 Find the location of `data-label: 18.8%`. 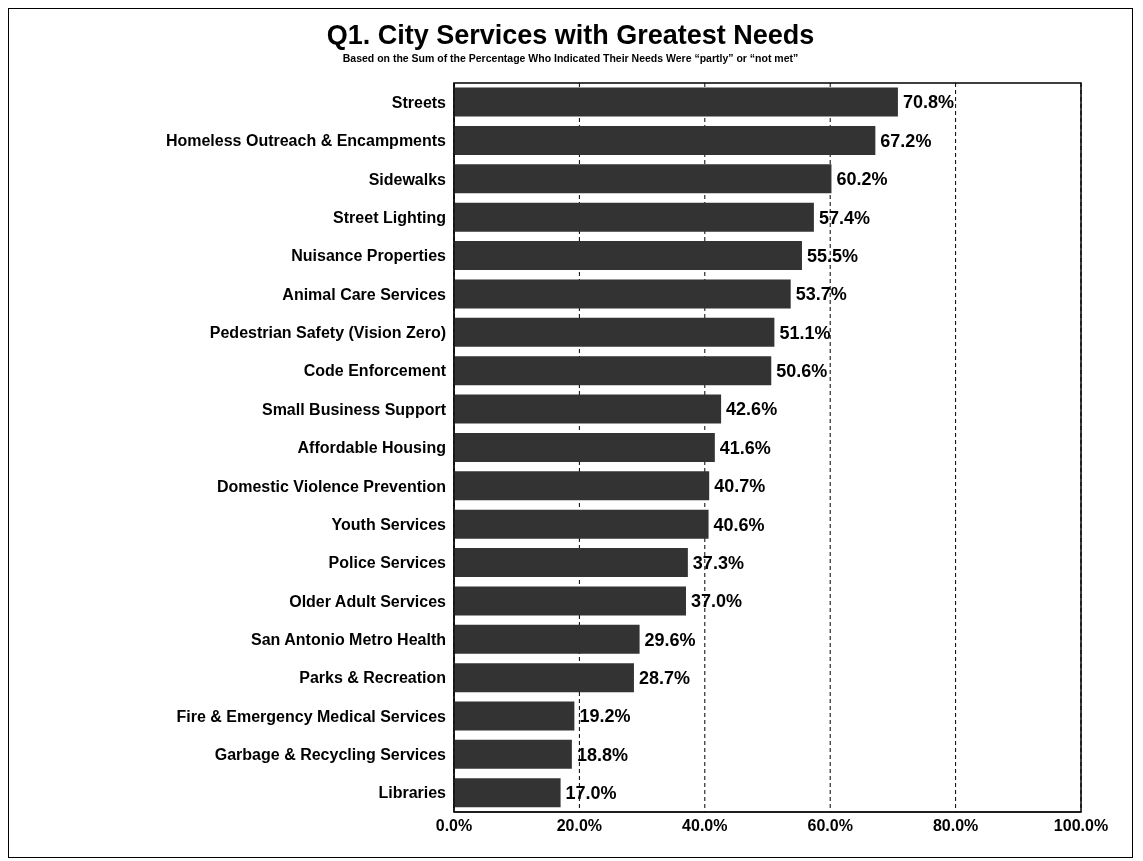

data-label: 18.8% is located at coordinates (602, 754).